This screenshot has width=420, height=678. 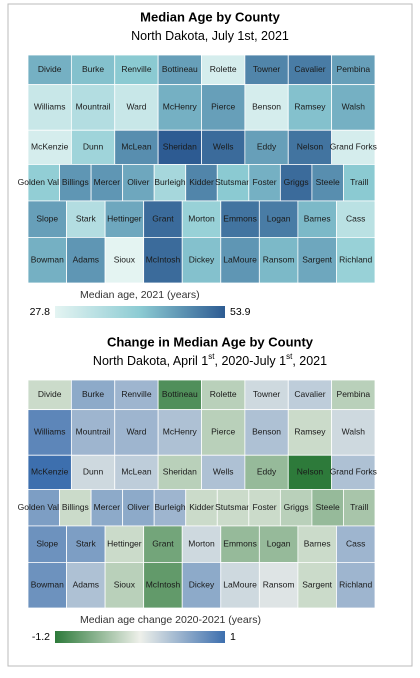 I want to click on county-label: Wells, so click(x=223, y=472).